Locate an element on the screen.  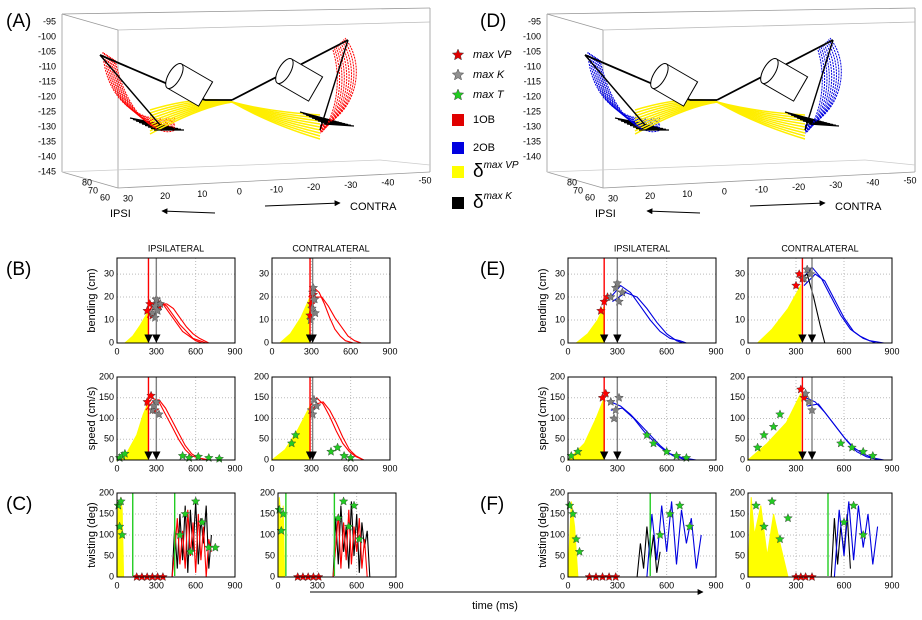
x-tick-label: -30 is located at coordinates (350, 185).